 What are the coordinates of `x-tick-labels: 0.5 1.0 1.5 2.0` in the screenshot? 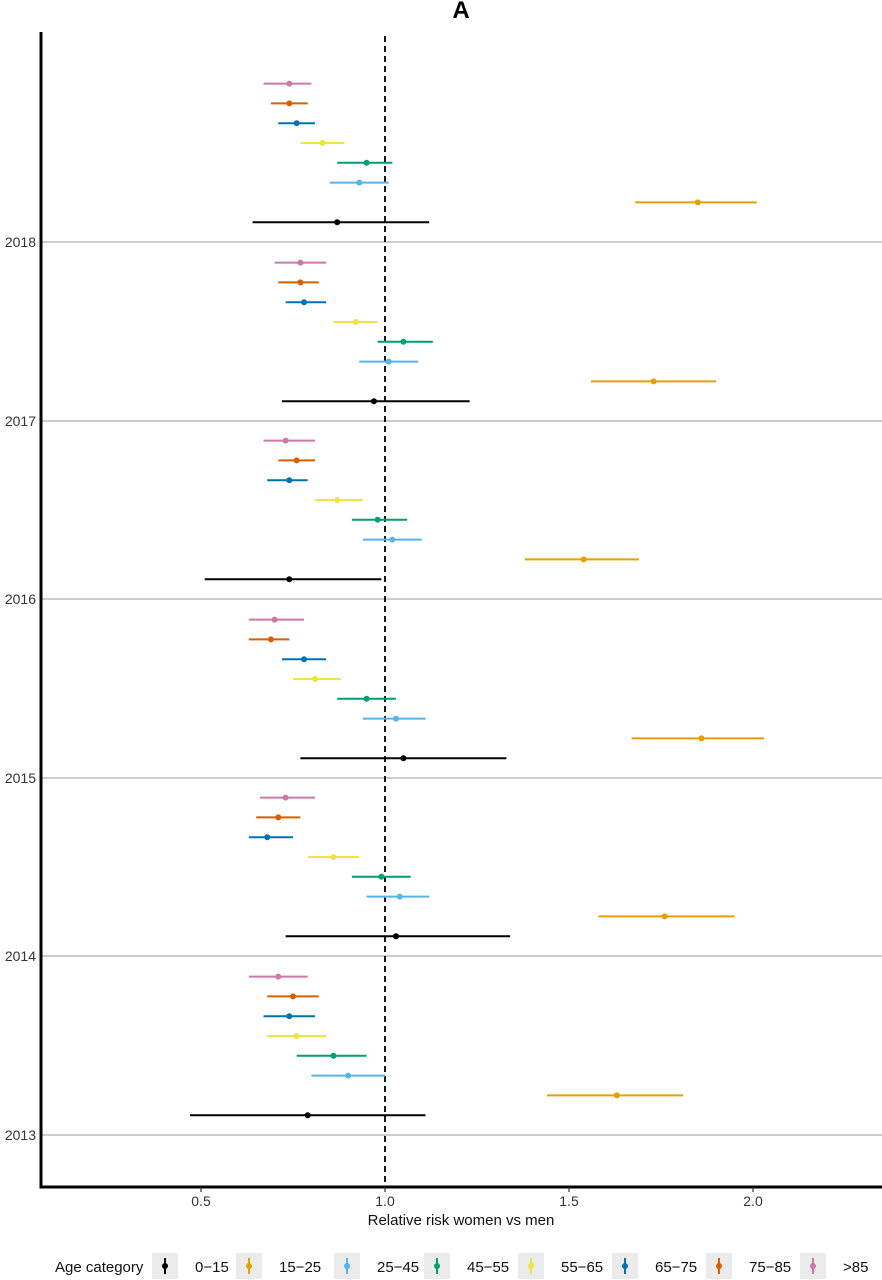 It's located at (477, 1201).